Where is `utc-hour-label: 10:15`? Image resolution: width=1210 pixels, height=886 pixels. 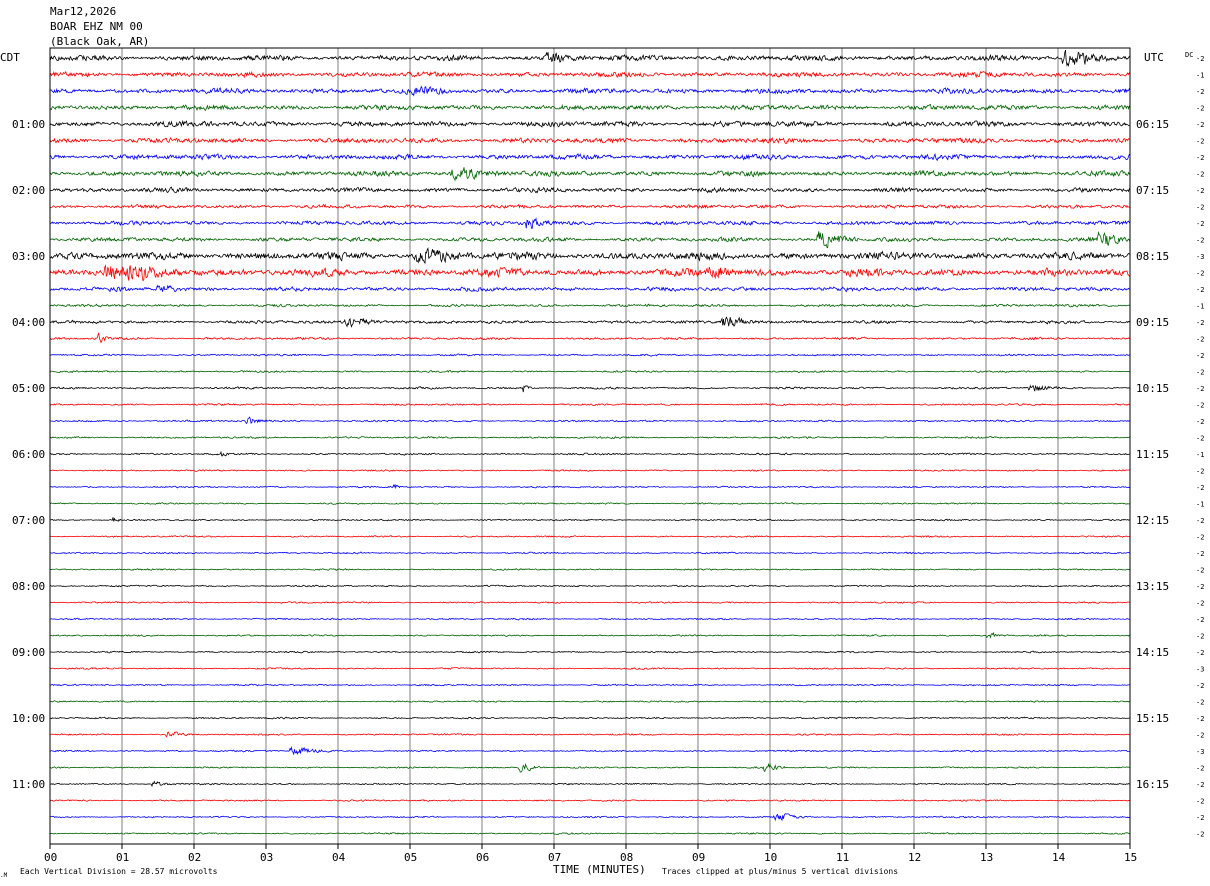 utc-hour-label: 10:15 is located at coordinates (1152, 388).